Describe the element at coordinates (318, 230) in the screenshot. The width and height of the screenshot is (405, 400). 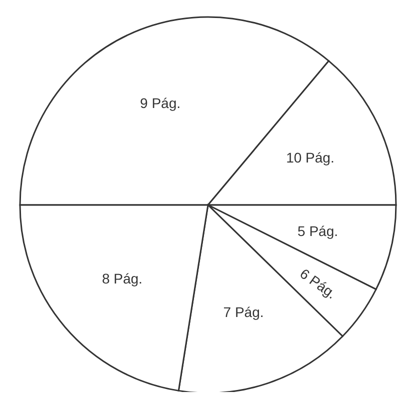
I see `slice-label: 5 Pág.` at that location.